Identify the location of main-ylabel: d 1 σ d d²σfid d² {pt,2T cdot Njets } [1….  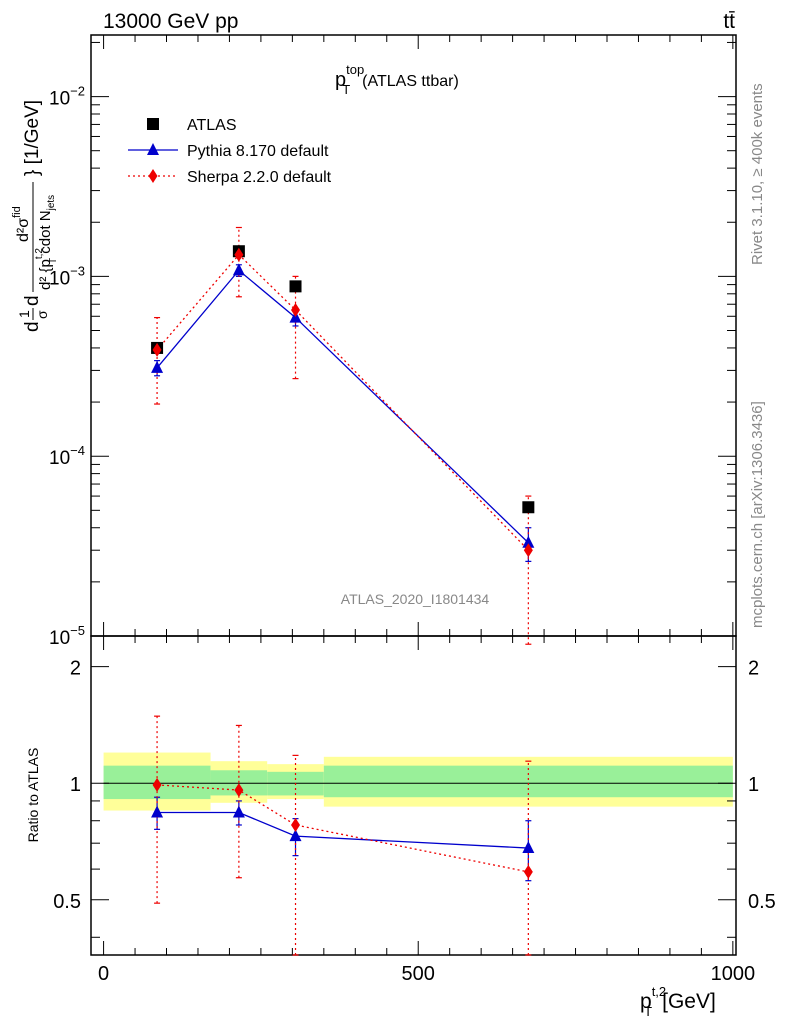
(35, 216).